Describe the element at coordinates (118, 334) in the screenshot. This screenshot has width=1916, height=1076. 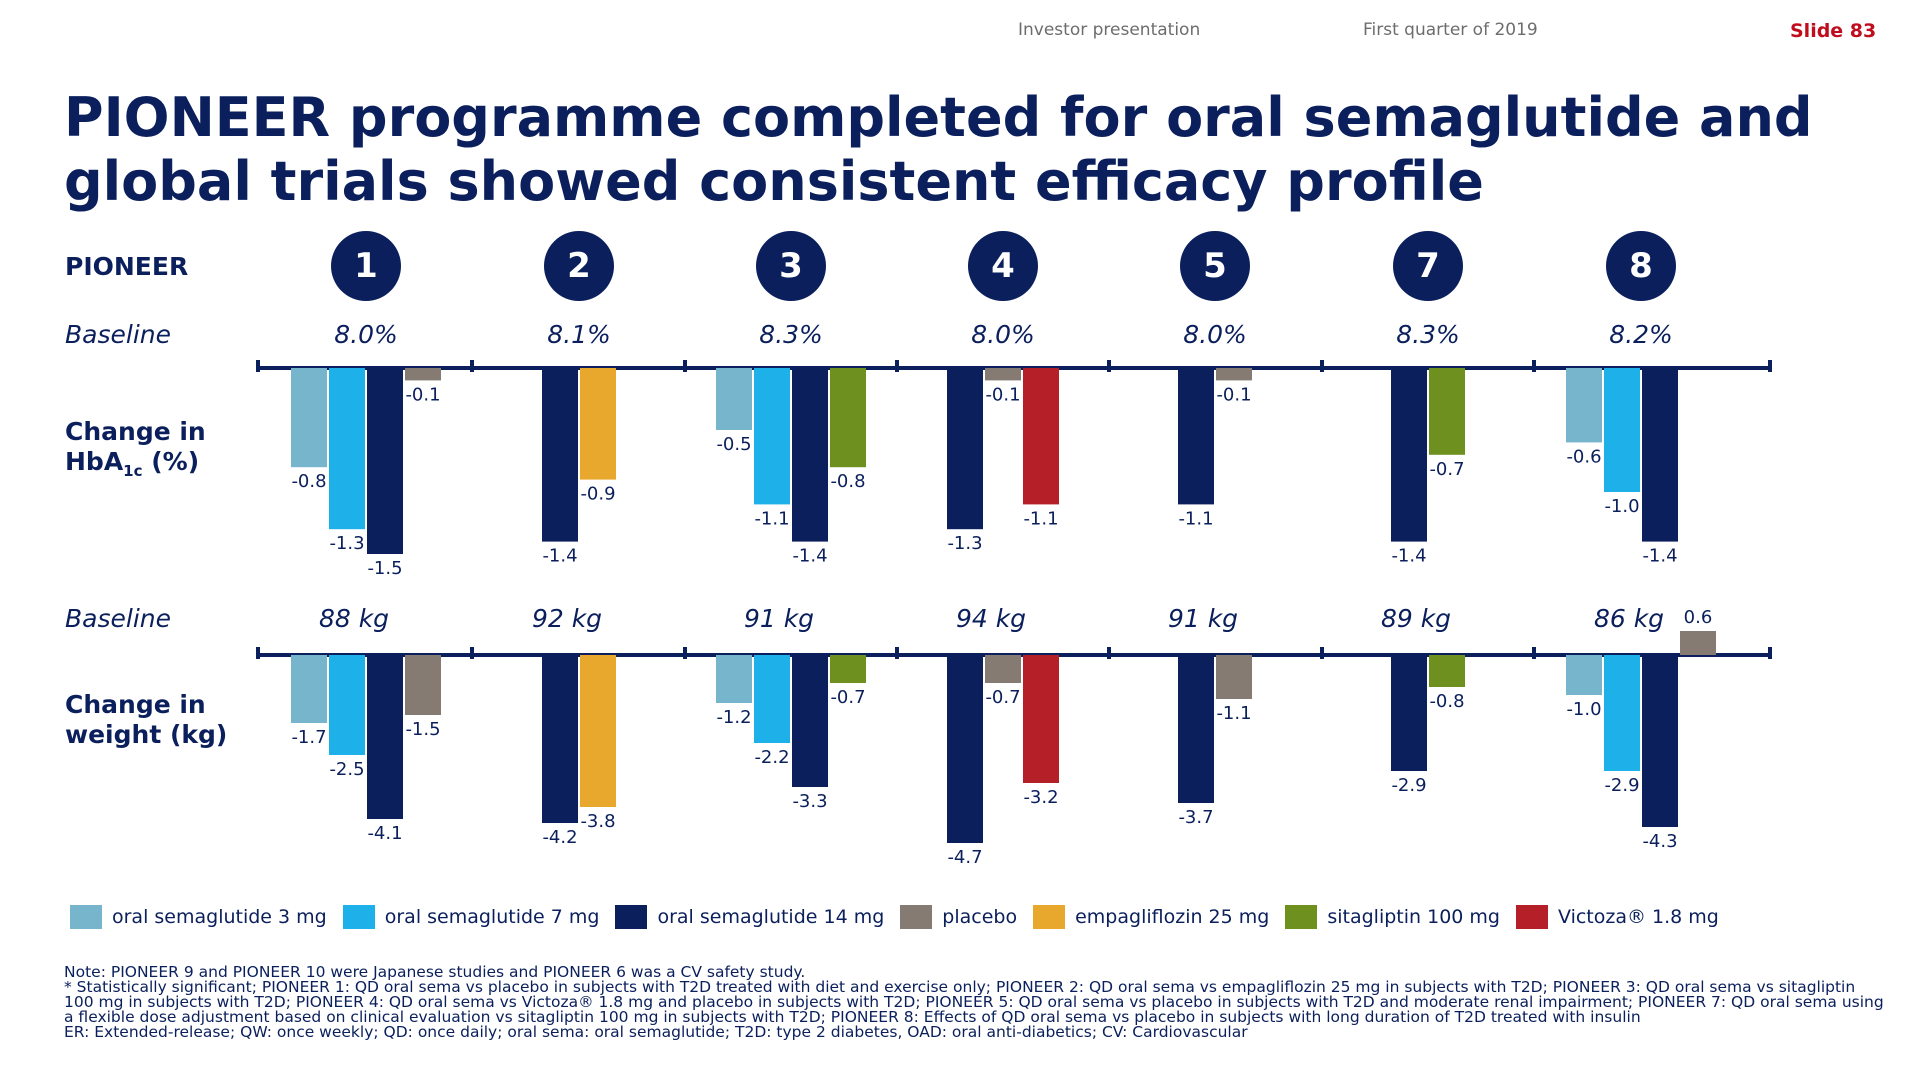
I see `baseline-hba1c-label: Baseline` at that location.